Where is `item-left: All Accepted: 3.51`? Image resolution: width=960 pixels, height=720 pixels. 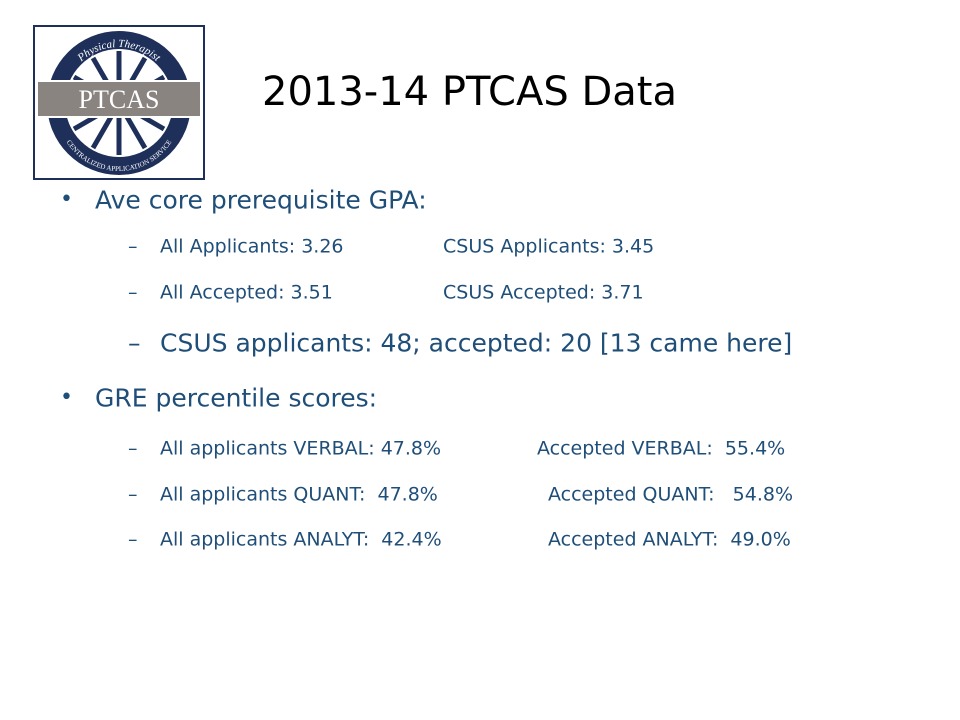
item-left: All Accepted: 3.51 is located at coordinates (246, 292).